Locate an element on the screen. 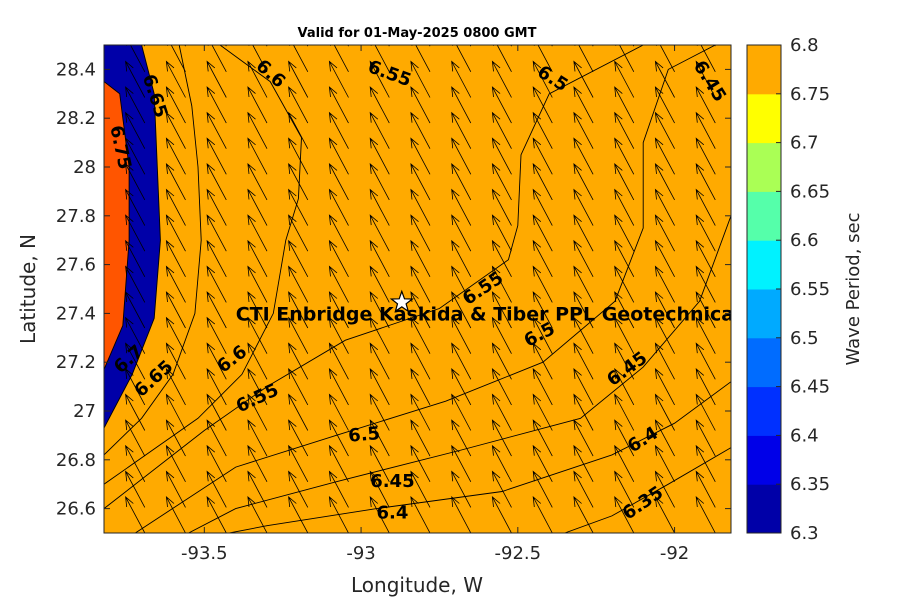  y-tick-label: 27.8 is located at coordinates (76, 216).